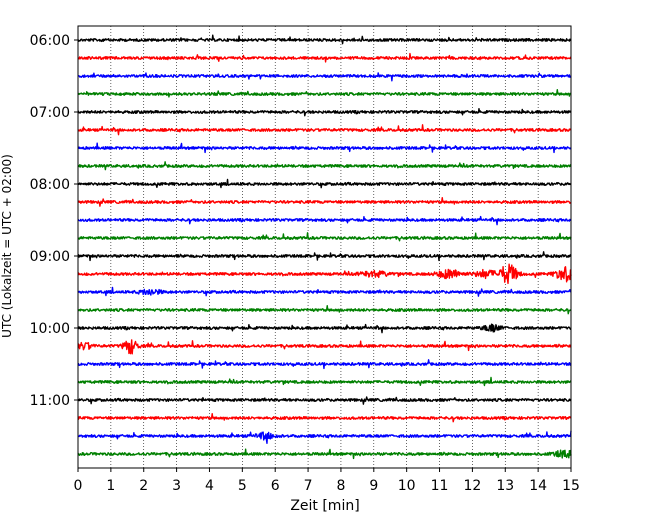 This screenshot has width=650, height=520. I want to click on x-tick-label: 1, so click(110, 486).